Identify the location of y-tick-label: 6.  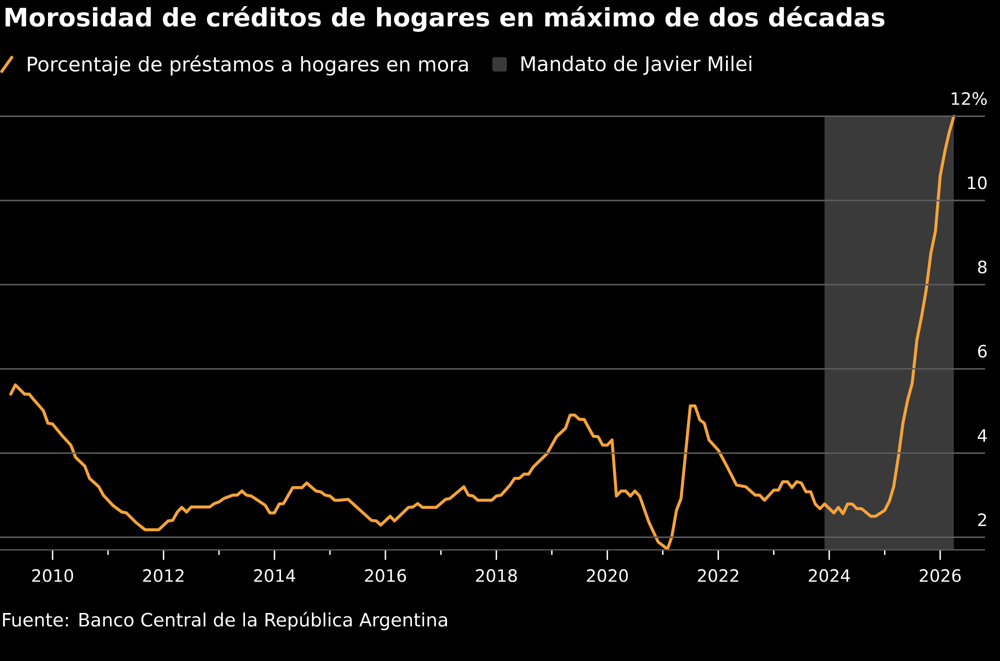
(982, 351).